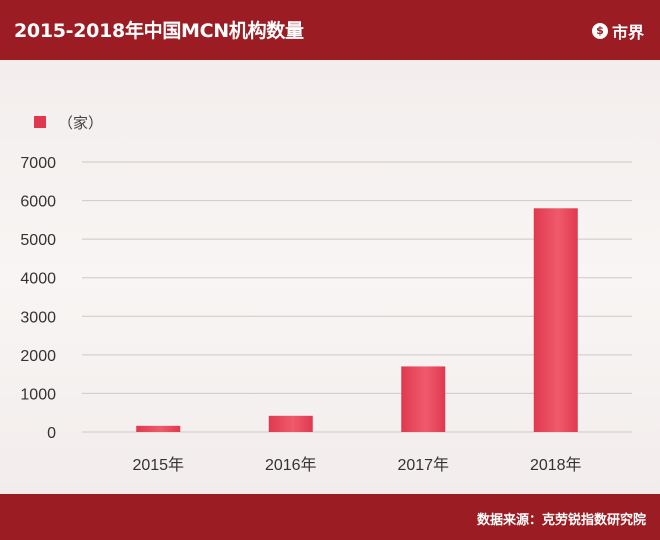 This screenshot has width=660, height=540. I want to click on header-bar: 2015-2018年中国MCN机构数量 $ 市界, so click(330, 30).